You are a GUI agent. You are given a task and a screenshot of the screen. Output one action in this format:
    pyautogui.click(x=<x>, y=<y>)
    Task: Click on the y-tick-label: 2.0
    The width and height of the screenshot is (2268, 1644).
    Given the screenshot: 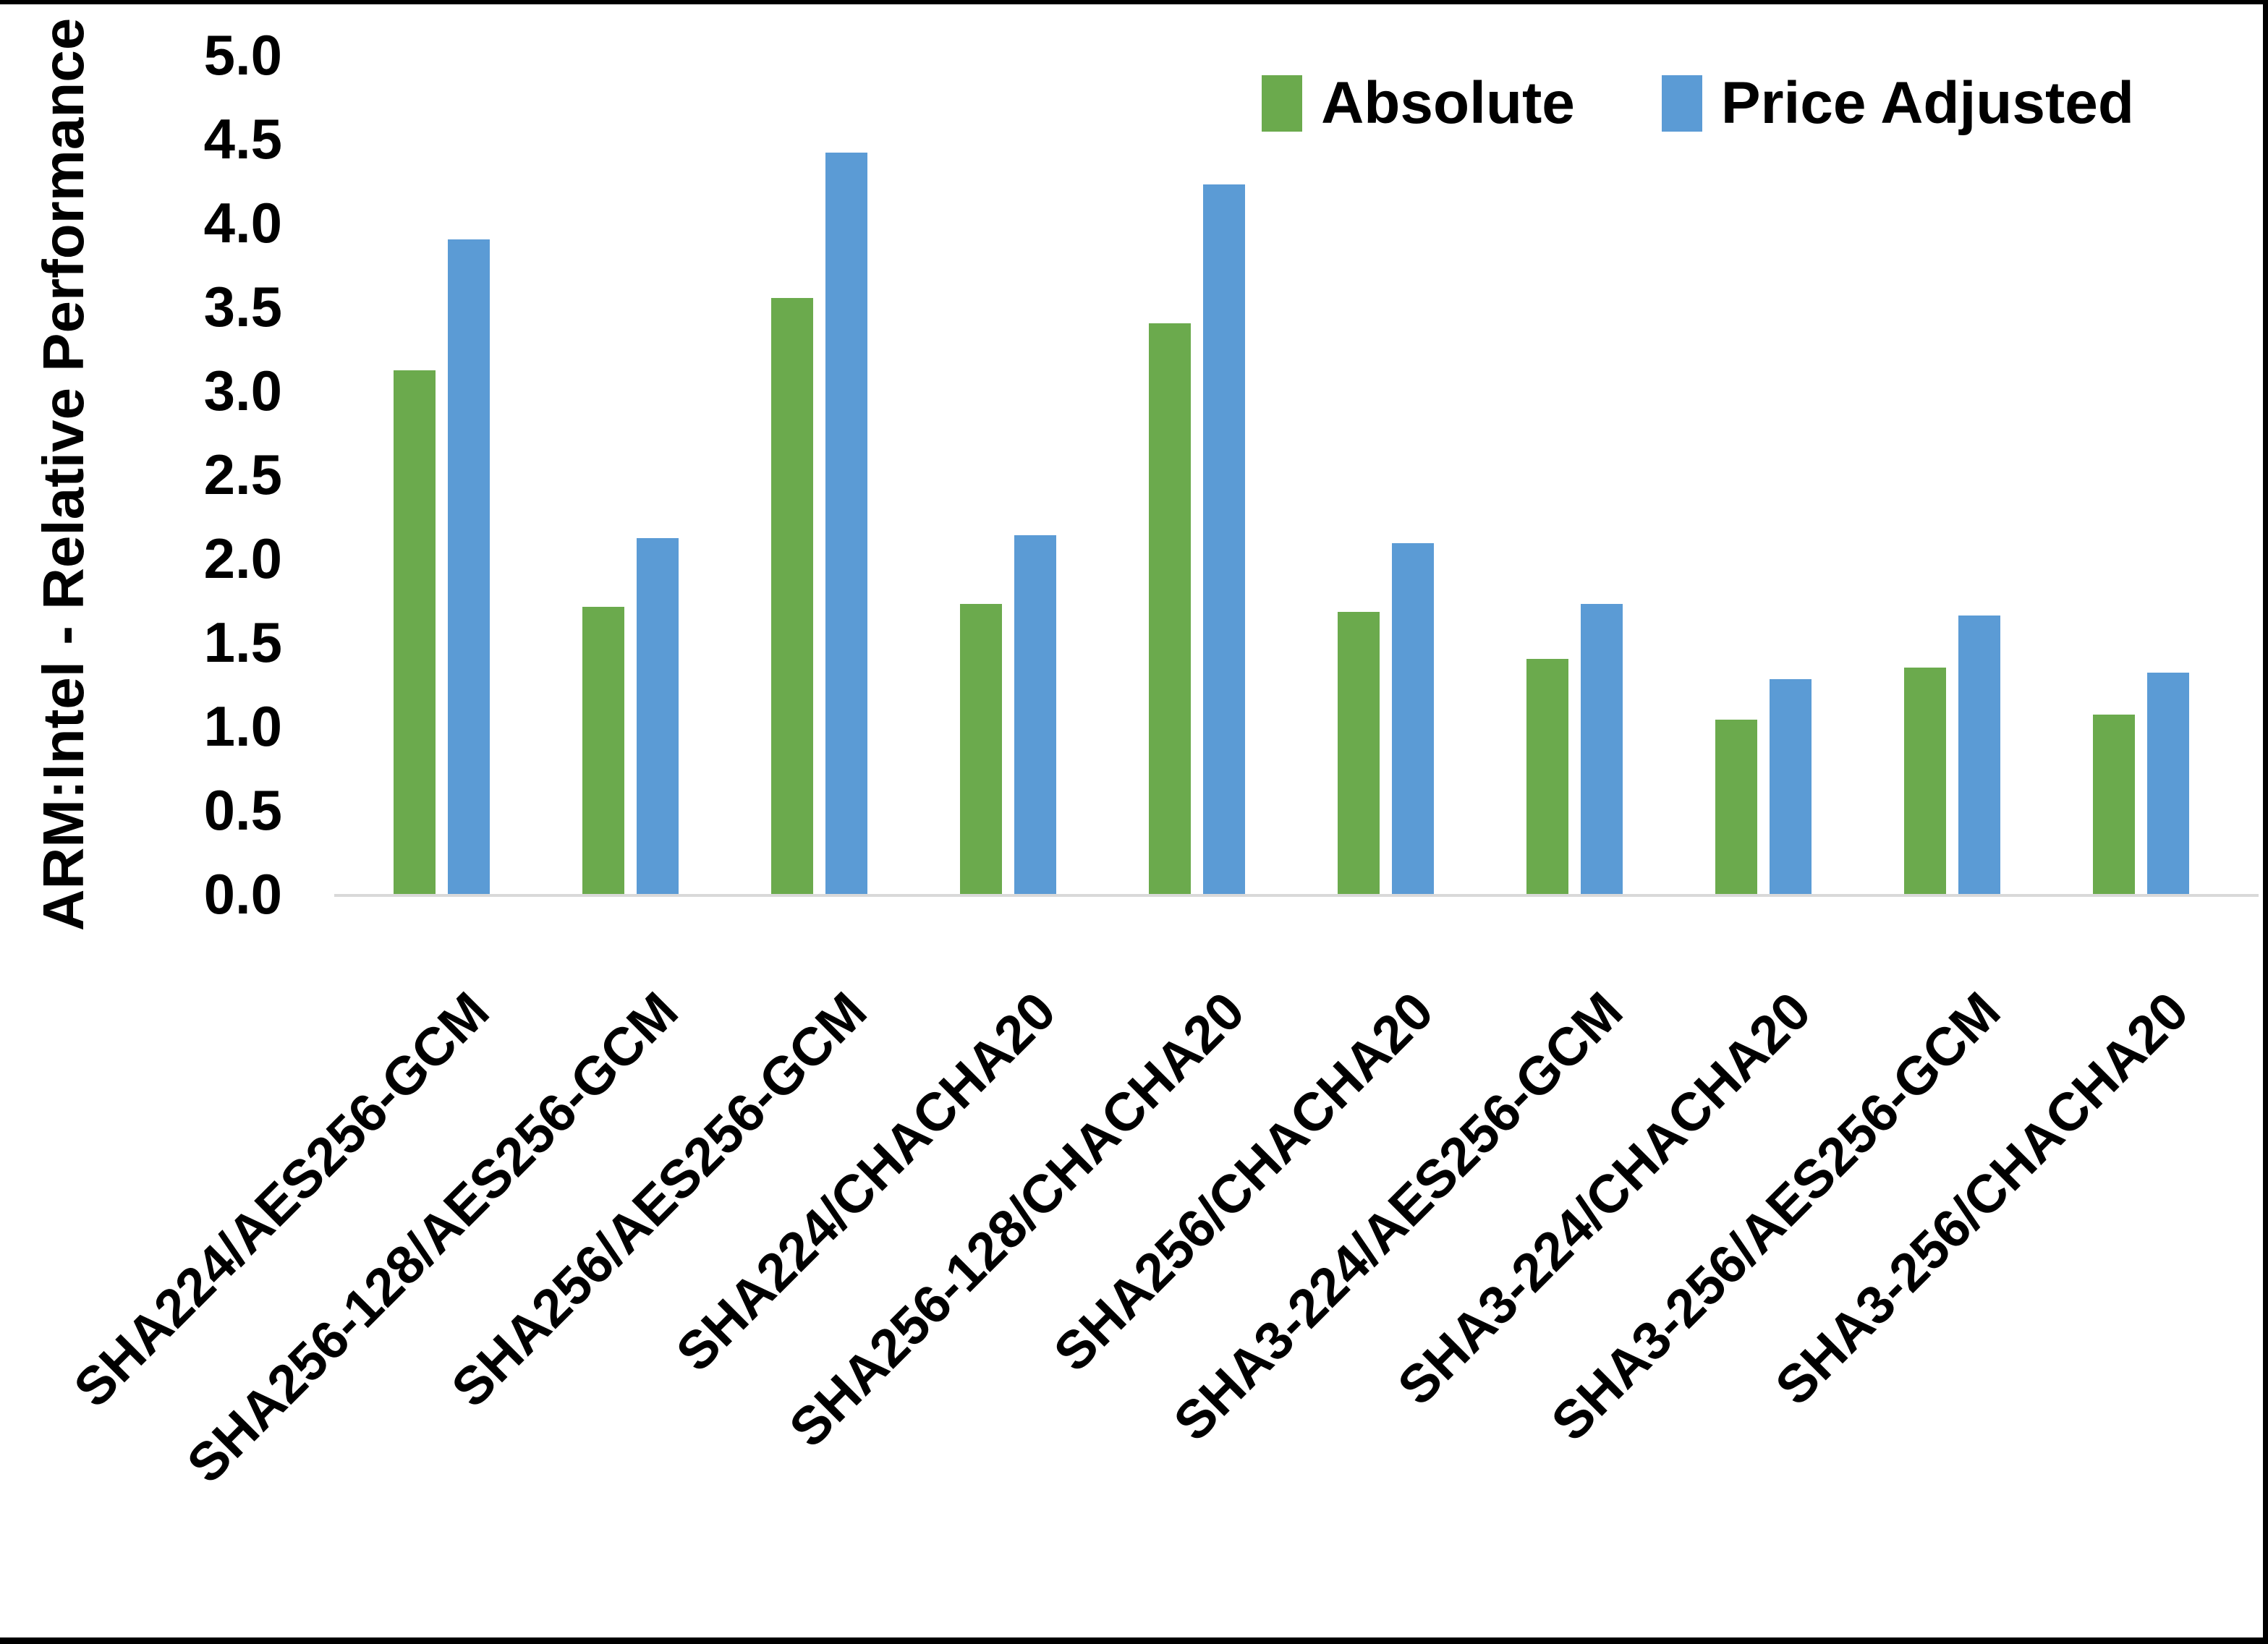 What is the action you would take?
    pyautogui.click(x=242, y=558)
    